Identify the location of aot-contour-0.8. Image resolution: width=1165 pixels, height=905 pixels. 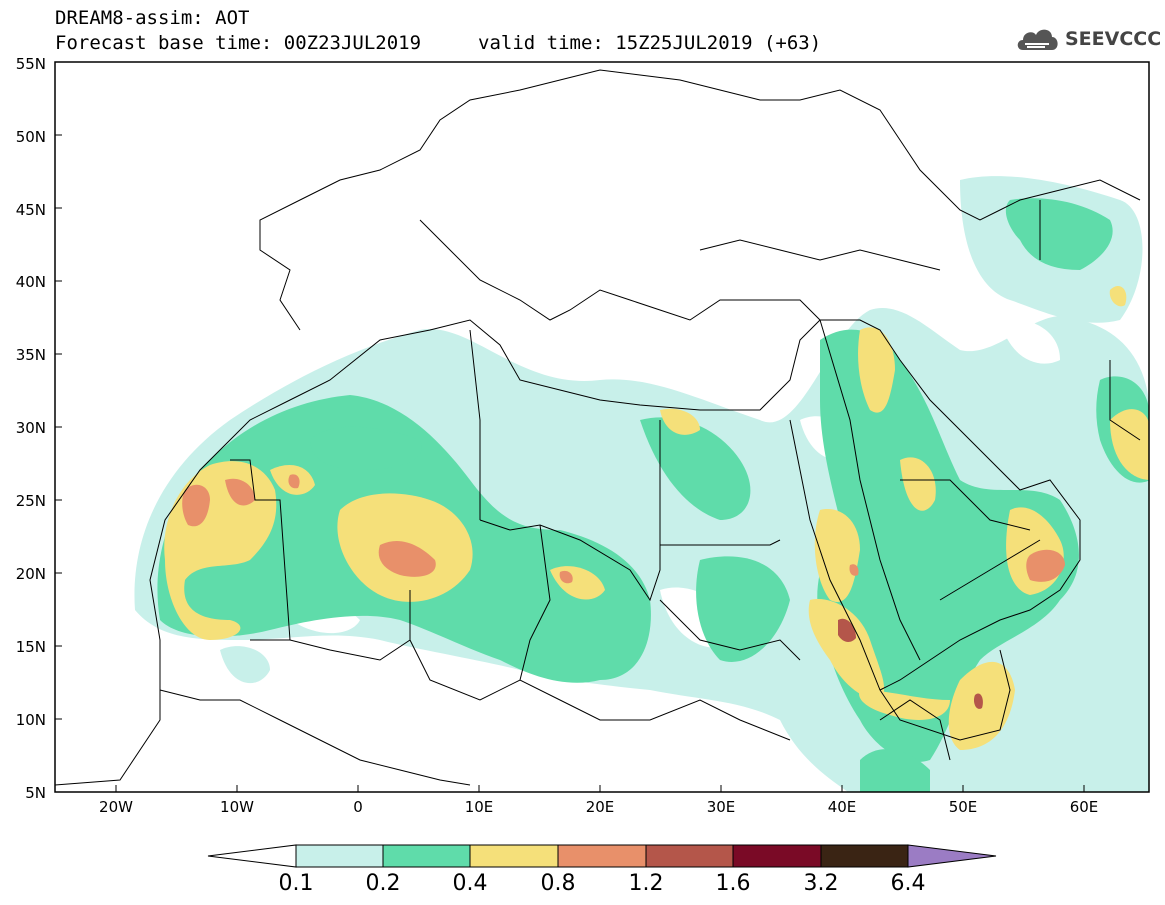
(623, 529).